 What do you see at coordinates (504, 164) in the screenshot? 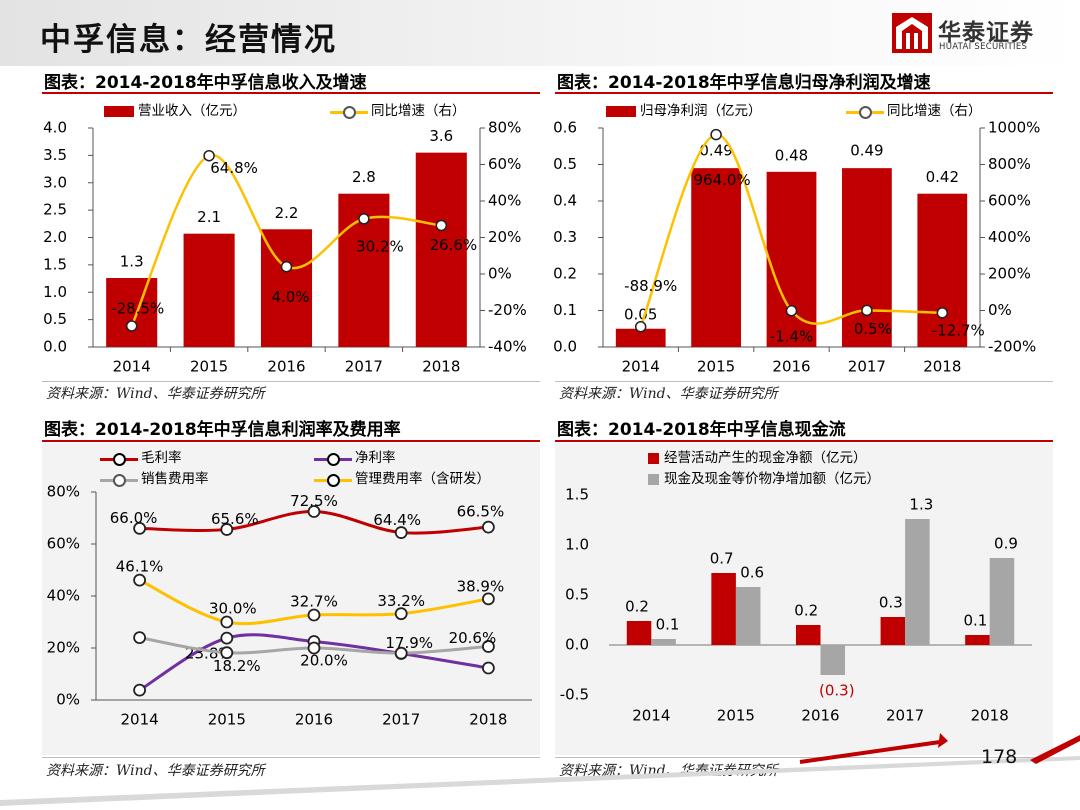
I see `right-tick-label: 60%` at bounding box center [504, 164].